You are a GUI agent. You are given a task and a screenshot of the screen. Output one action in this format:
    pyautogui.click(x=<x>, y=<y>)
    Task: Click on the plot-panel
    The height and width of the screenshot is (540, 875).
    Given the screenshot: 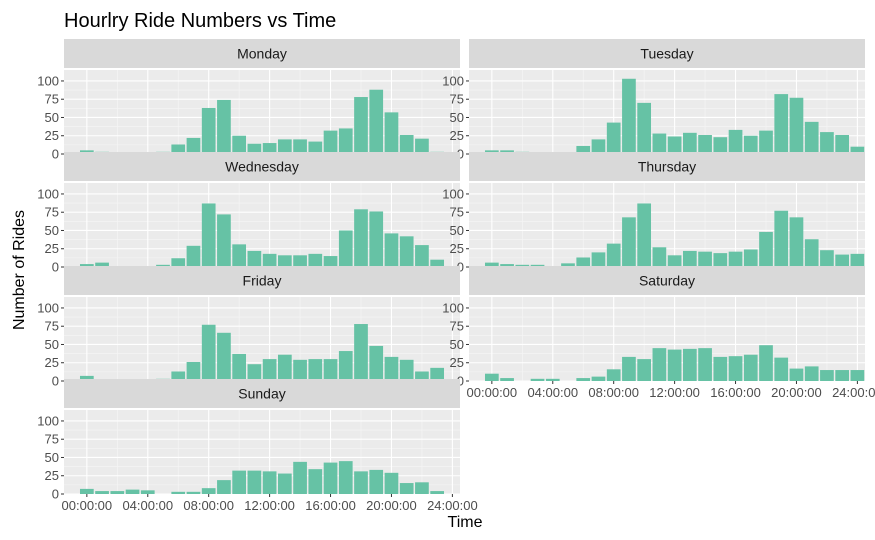 What is the action you would take?
    pyautogui.click(x=667, y=339)
    